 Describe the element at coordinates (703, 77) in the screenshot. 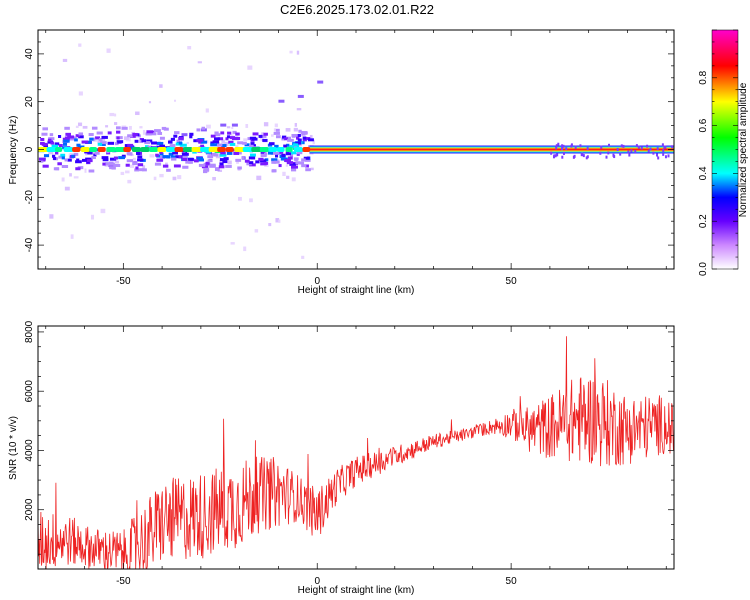

I see `colorbar-tick-label: 0.8` at that location.